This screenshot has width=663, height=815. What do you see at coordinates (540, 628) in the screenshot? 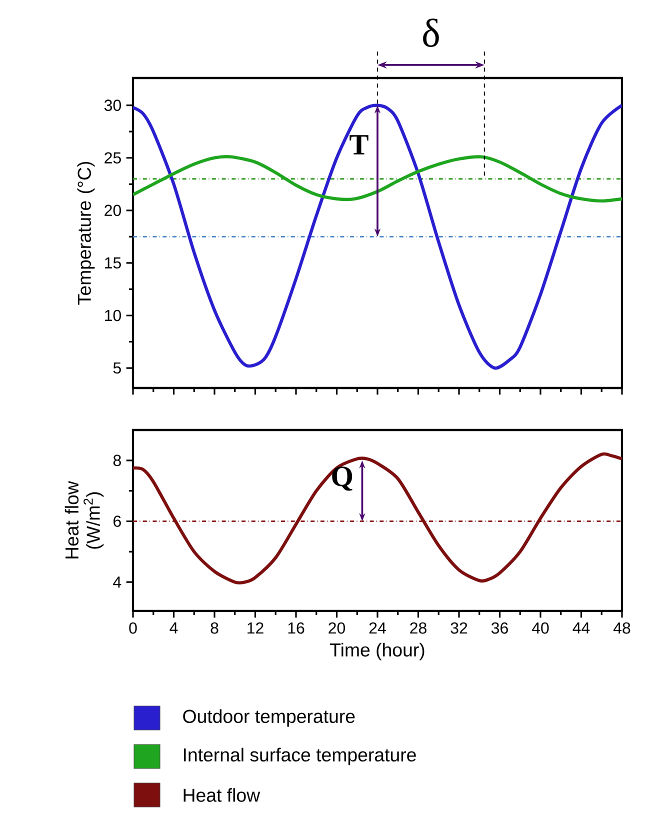
I see `x-tick-label: 40` at bounding box center [540, 628].